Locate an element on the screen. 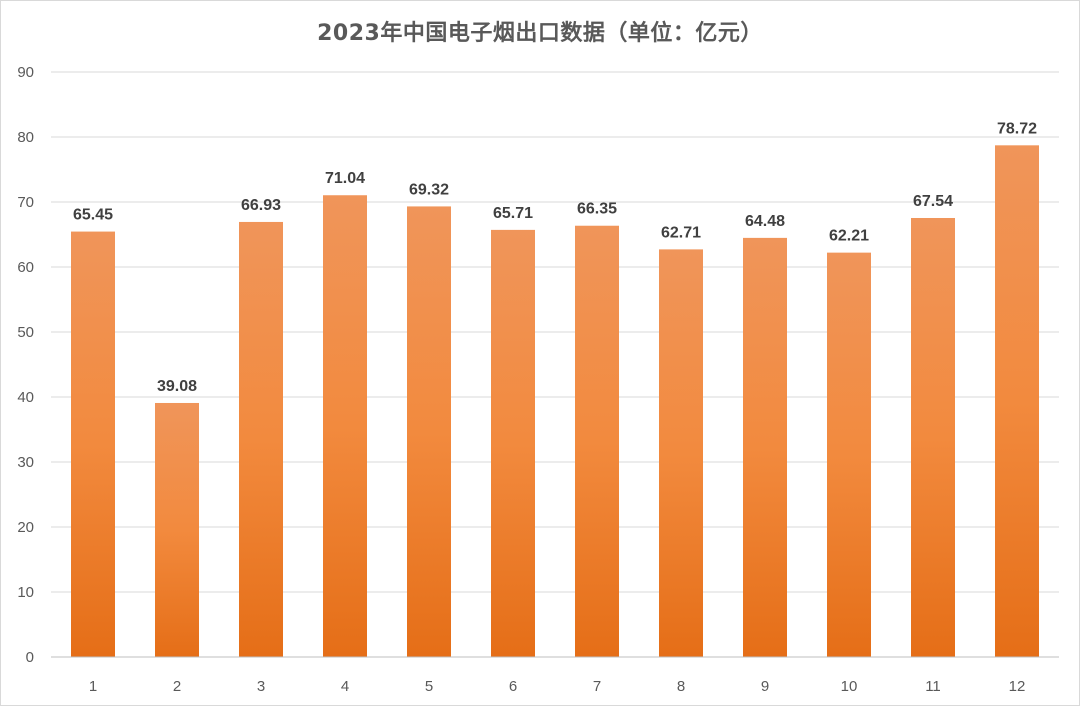 Image resolution: width=1080 pixels, height=706 pixels. x-tick-label: 4 is located at coordinates (345, 686).